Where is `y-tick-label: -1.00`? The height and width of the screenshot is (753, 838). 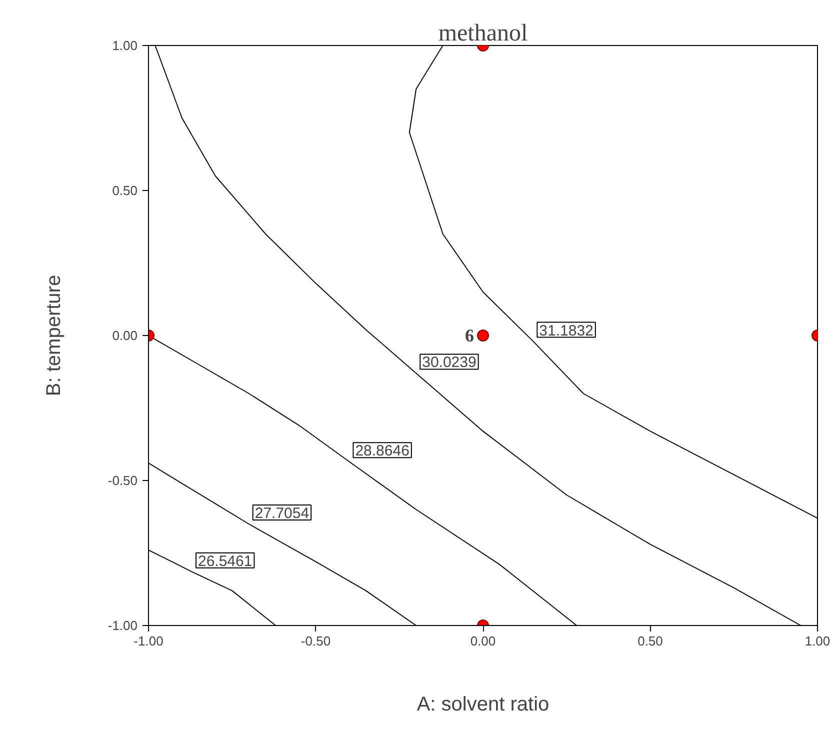 y-tick-label: -1.00 is located at coordinates (123, 625).